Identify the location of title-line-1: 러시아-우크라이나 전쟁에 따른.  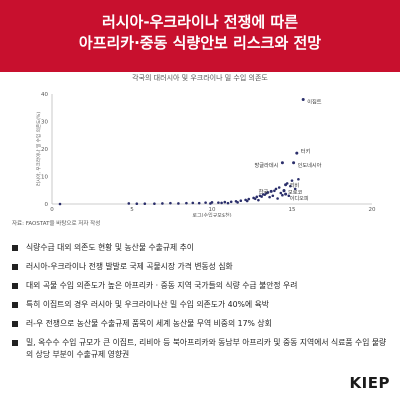
(200, 22).